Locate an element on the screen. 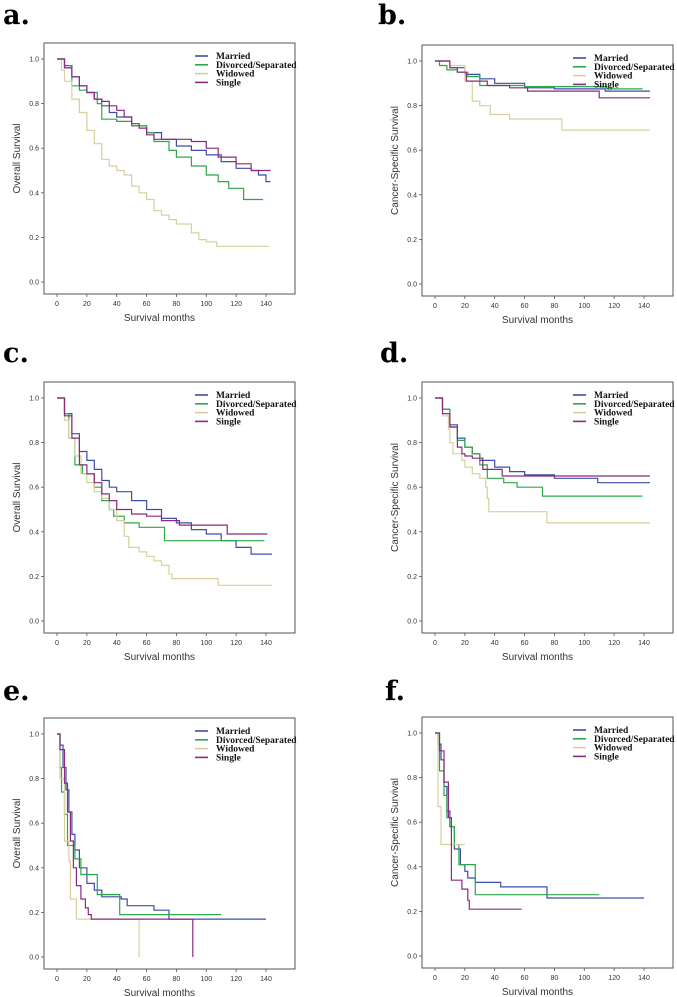 This screenshot has width=677, height=997. panel-label: d. is located at coordinates (394, 353).